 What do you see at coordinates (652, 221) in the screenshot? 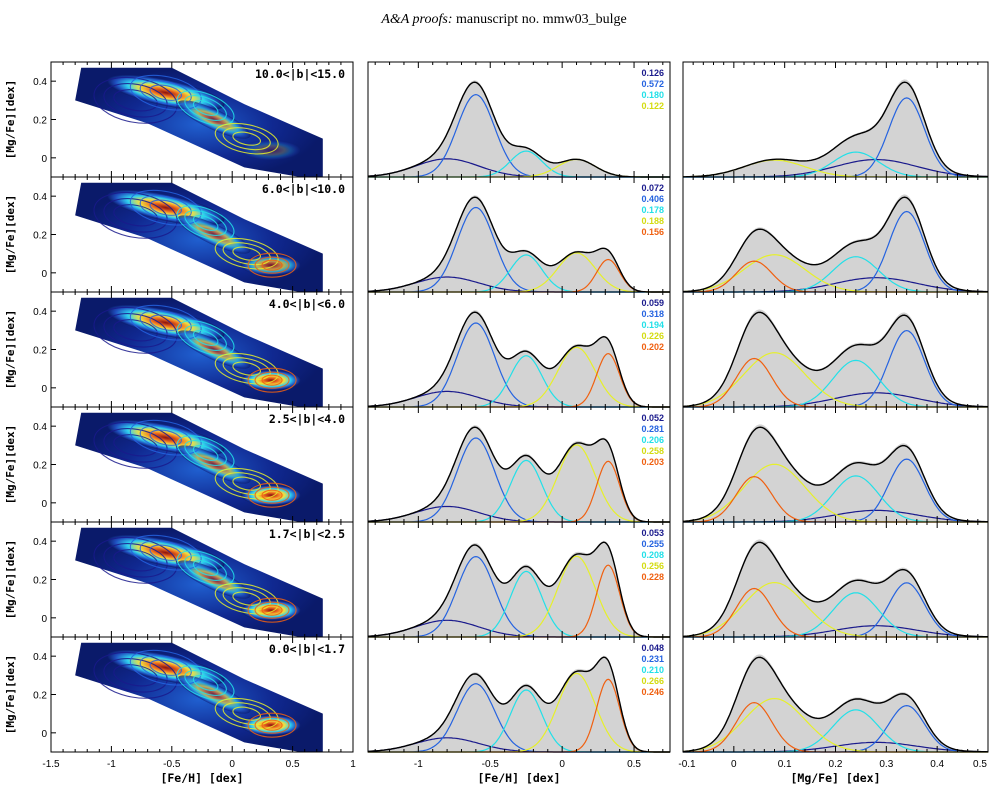
I see `component-fraction: 0.188` at bounding box center [652, 221].